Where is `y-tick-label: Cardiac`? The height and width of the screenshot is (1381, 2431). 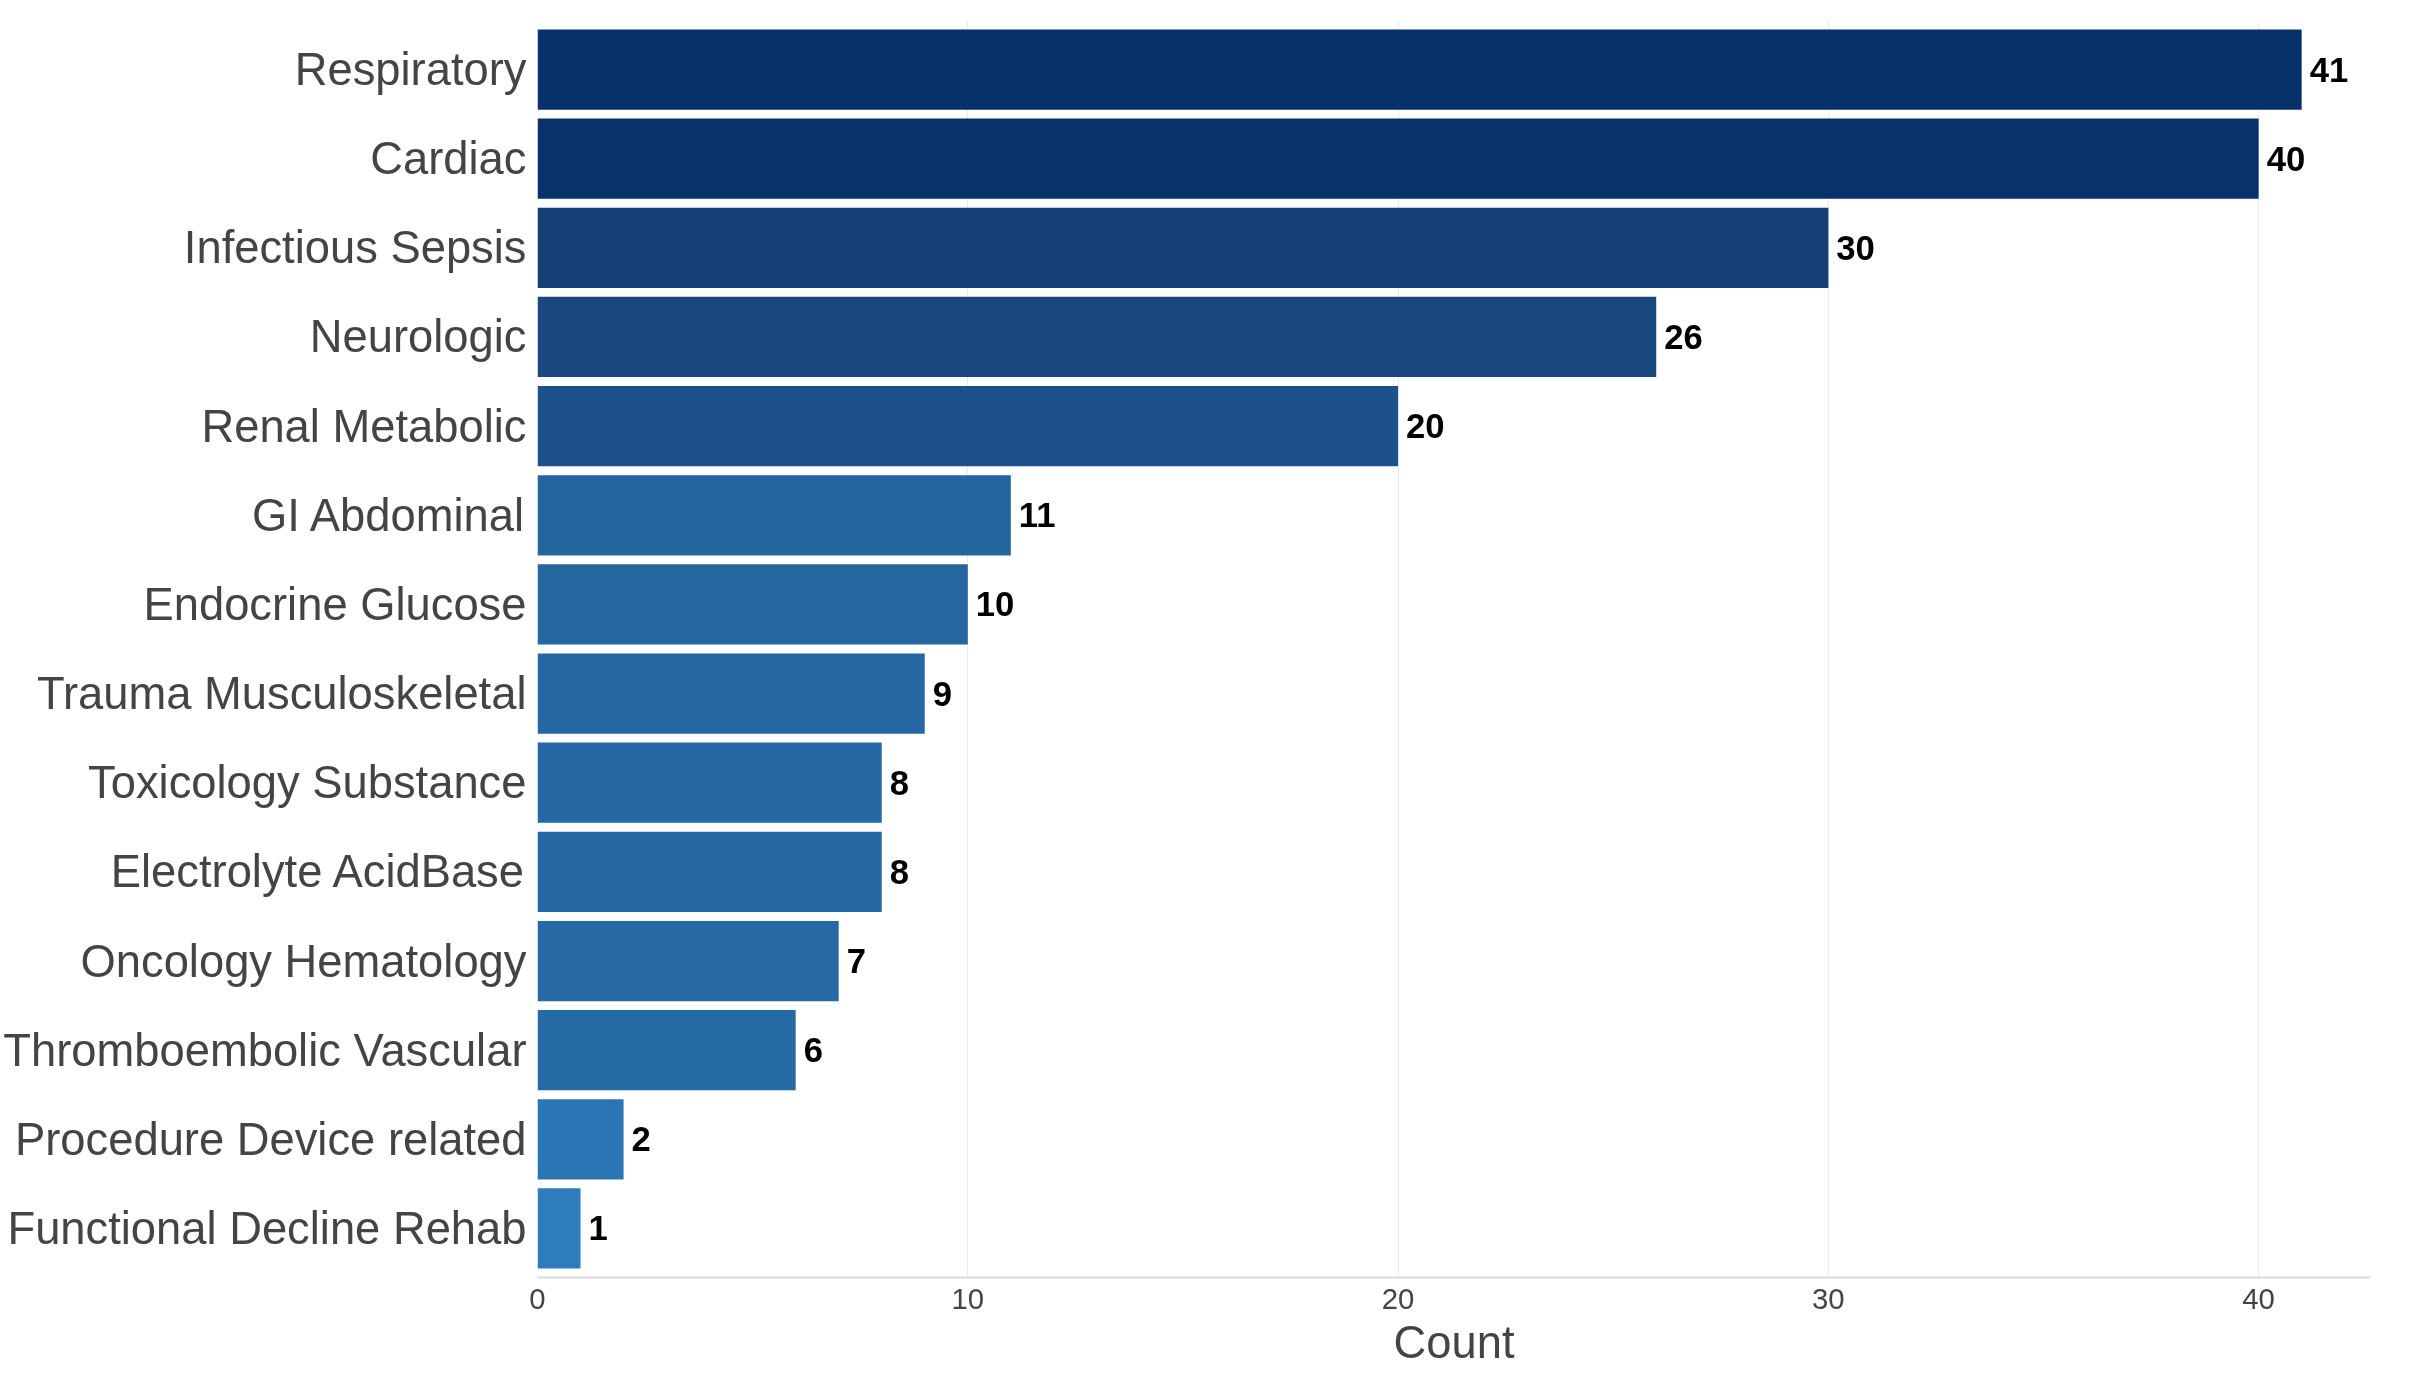
y-tick-label: Cardiac is located at coordinates (448, 159).